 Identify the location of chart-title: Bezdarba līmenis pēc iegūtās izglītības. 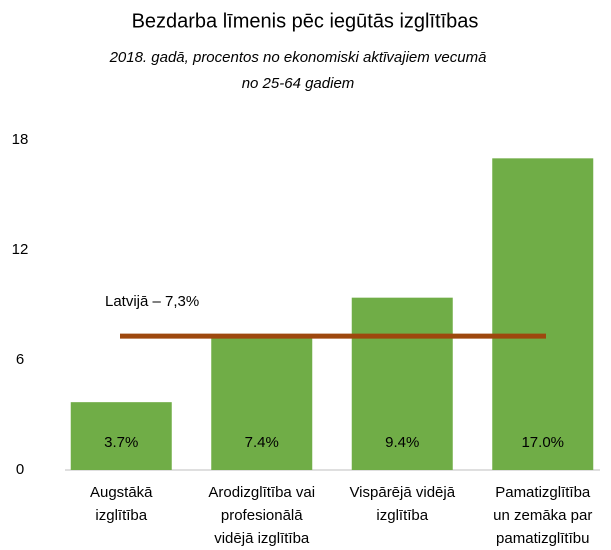
(305, 21).